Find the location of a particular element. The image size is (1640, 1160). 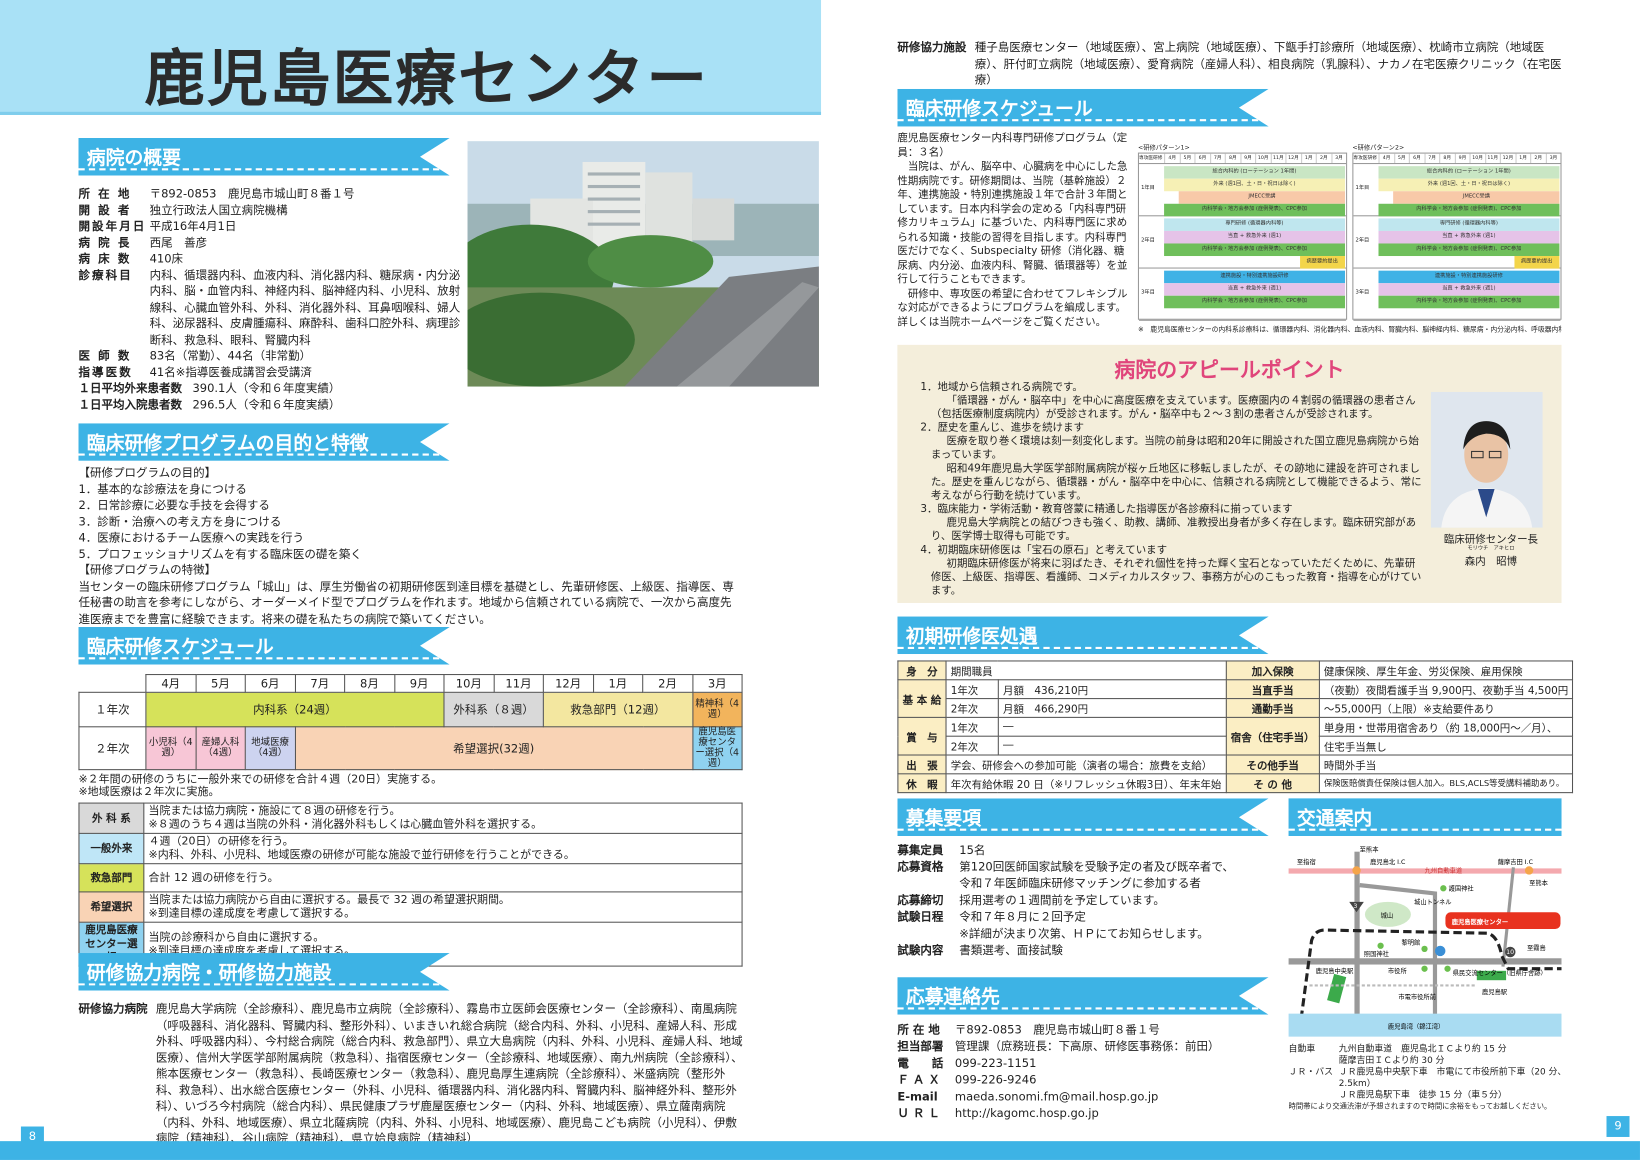

hospital-label: 鹿児島医療センター is located at coordinates (1480, 921).